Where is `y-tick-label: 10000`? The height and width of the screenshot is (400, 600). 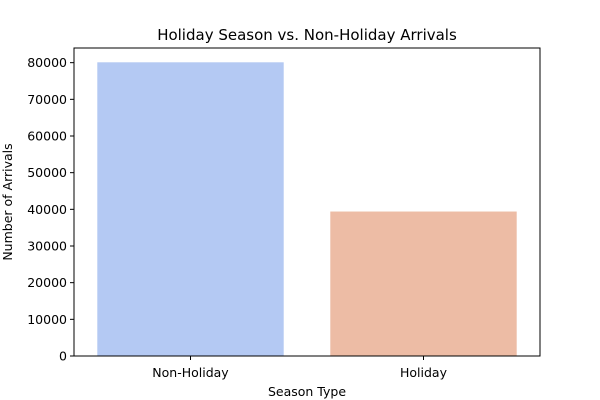 y-tick-label: 10000 is located at coordinates (47, 319).